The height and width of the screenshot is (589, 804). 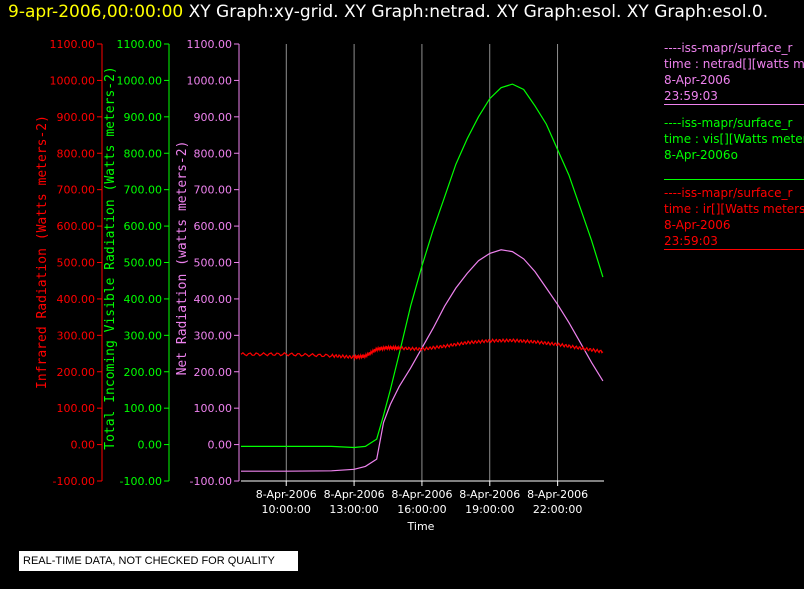 What do you see at coordinates (286, 509) in the screenshot?
I see `x-tick-label-time: 10:00:00` at bounding box center [286, 509].